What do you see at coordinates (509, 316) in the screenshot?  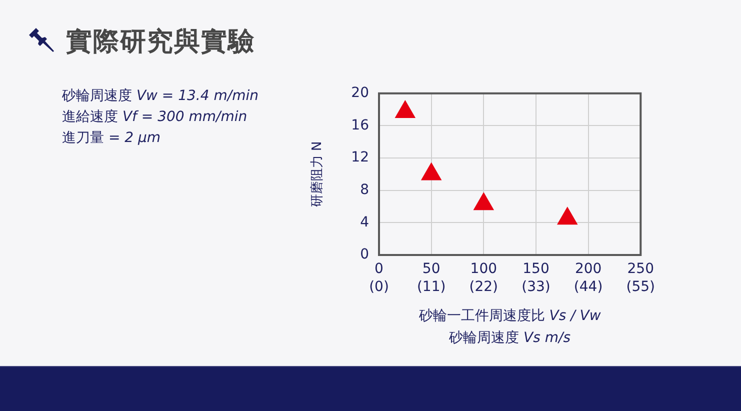 I see `x-axis-title: 砂輪一工件周速度比 Vs / Vw` at bounding box center [509, 316].